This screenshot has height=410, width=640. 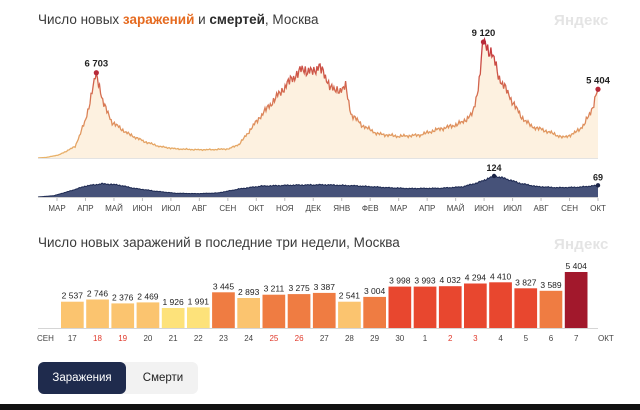 I want to click on day-tick-label: 28, so click(x=349, y=338).